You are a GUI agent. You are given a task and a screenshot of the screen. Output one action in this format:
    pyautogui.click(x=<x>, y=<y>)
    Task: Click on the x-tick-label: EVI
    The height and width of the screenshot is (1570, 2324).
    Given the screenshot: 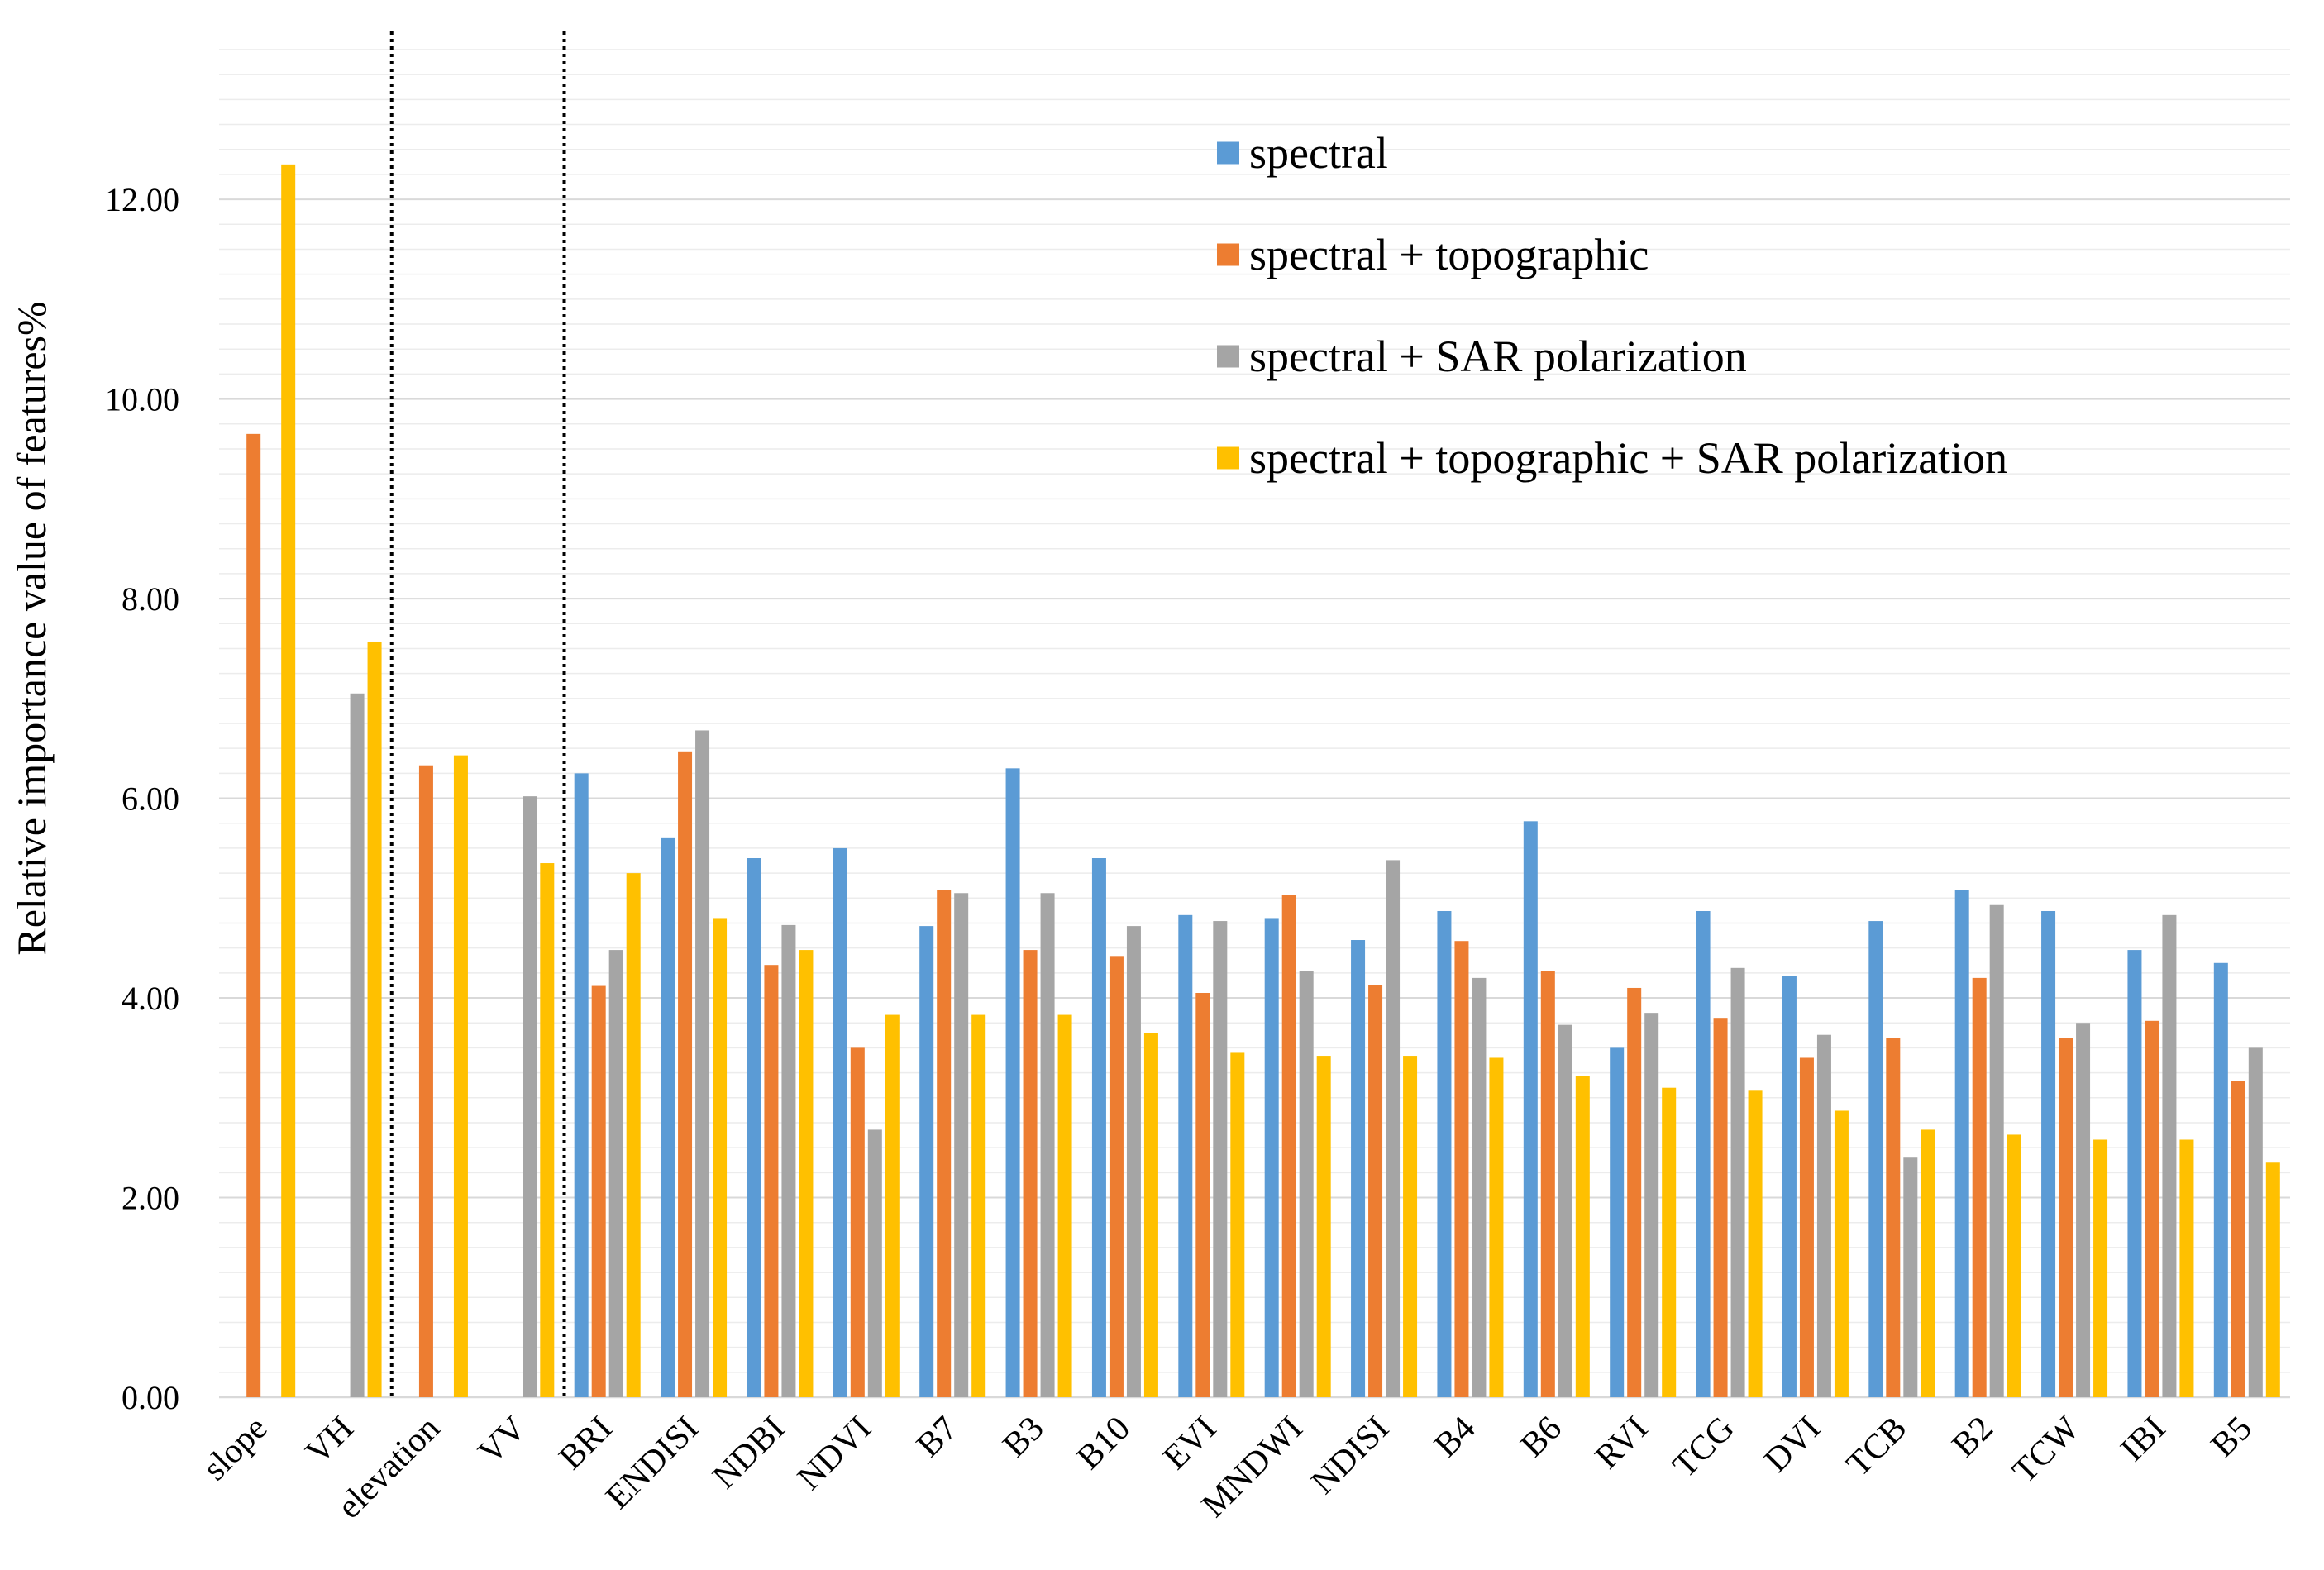 What is the action you would take?
    pyautogui.click(x=1190, y=1443)
    